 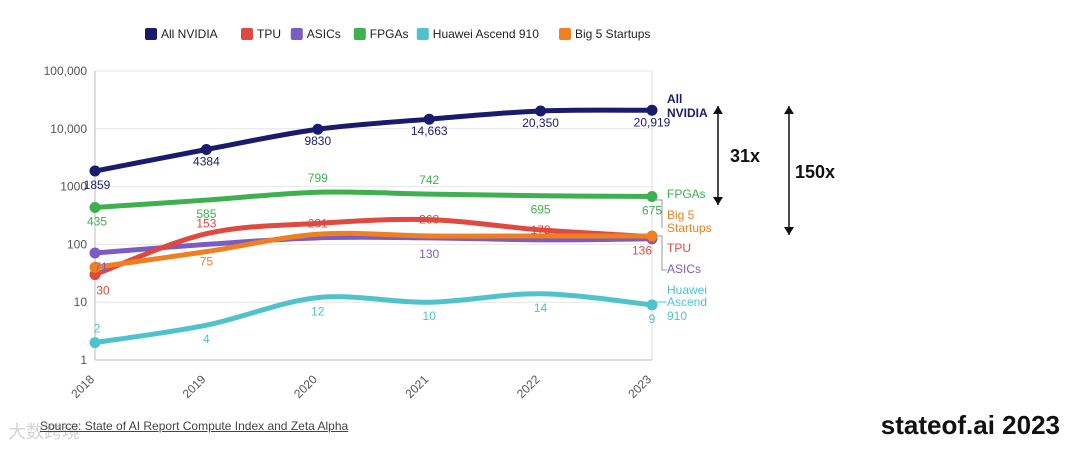 What do you see at coordinates (73, 187) in the screenshot?
I see `y-tick-label: 1000` at bounding box center [73, 187].